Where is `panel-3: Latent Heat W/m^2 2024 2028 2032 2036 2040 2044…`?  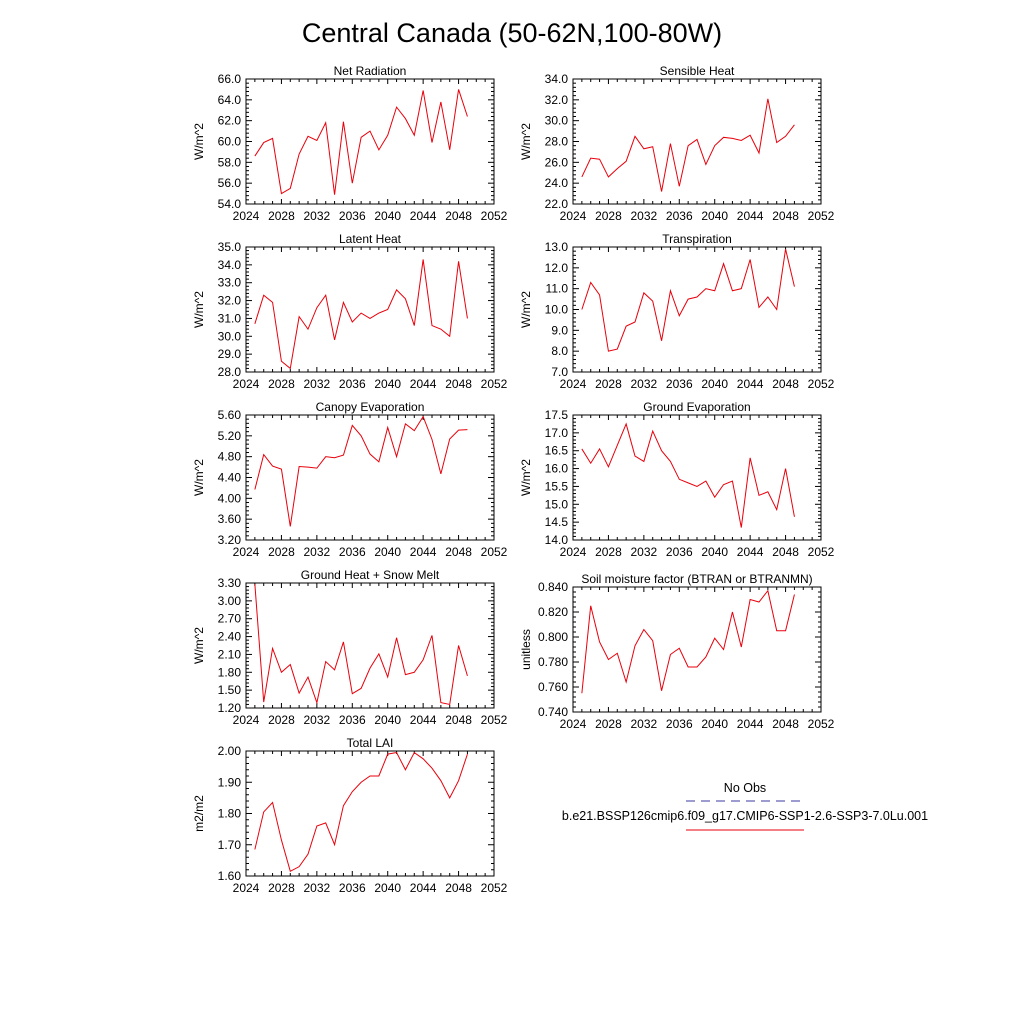 panel-3: Latent Heat W/m^2 2024 2028 2032 2036 2040 2044… is located at coordinates (350, 311).